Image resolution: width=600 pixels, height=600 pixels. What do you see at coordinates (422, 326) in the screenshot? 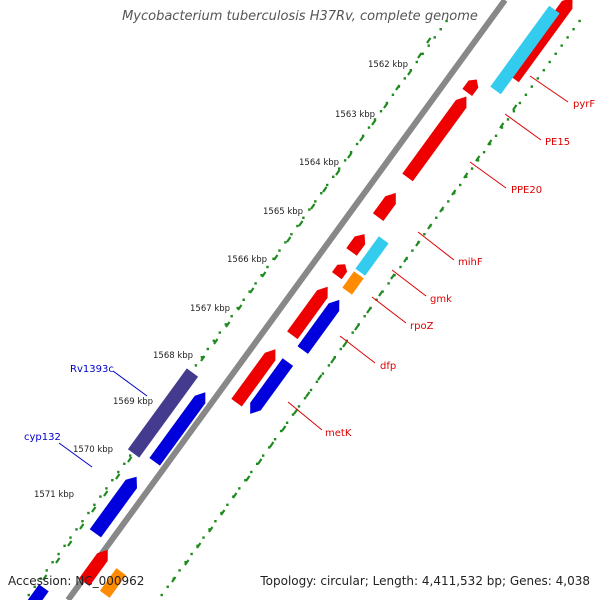
I see `forward-gene-label: rpoZ` at bounding box center [422, 326].